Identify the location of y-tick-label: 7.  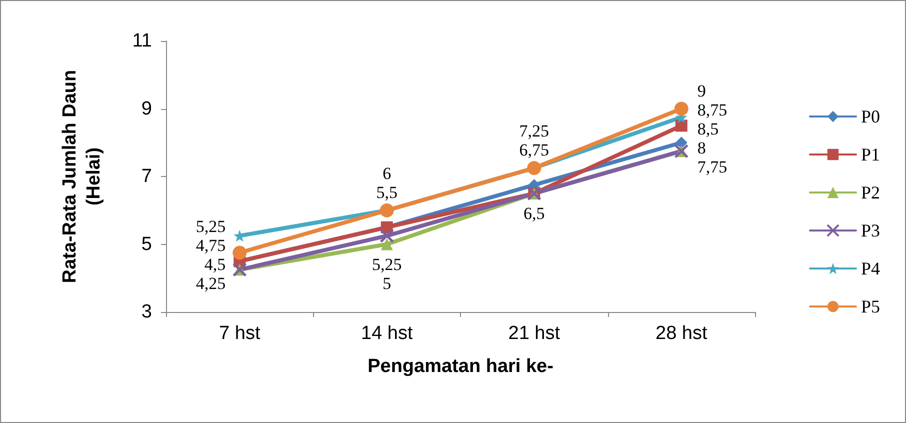
(146, 176).